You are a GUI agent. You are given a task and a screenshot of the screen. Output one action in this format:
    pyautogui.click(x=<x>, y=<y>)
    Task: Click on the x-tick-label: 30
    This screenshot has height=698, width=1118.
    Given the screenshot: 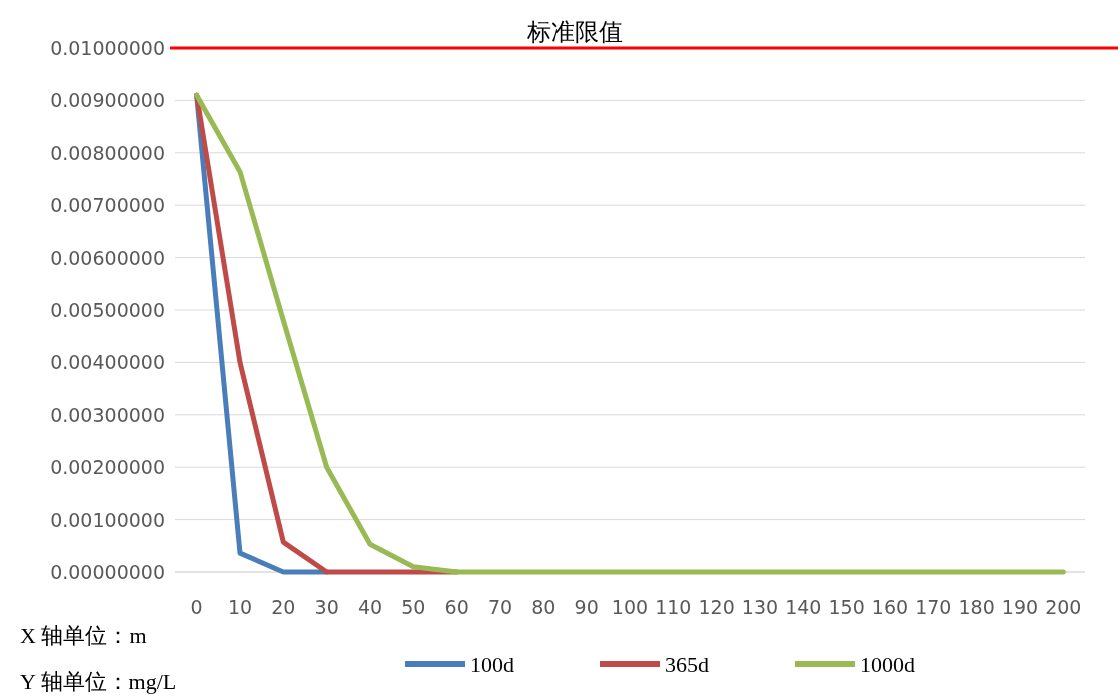 What is the action you would take?
    pyautogui.click(x=326, y=607)
    